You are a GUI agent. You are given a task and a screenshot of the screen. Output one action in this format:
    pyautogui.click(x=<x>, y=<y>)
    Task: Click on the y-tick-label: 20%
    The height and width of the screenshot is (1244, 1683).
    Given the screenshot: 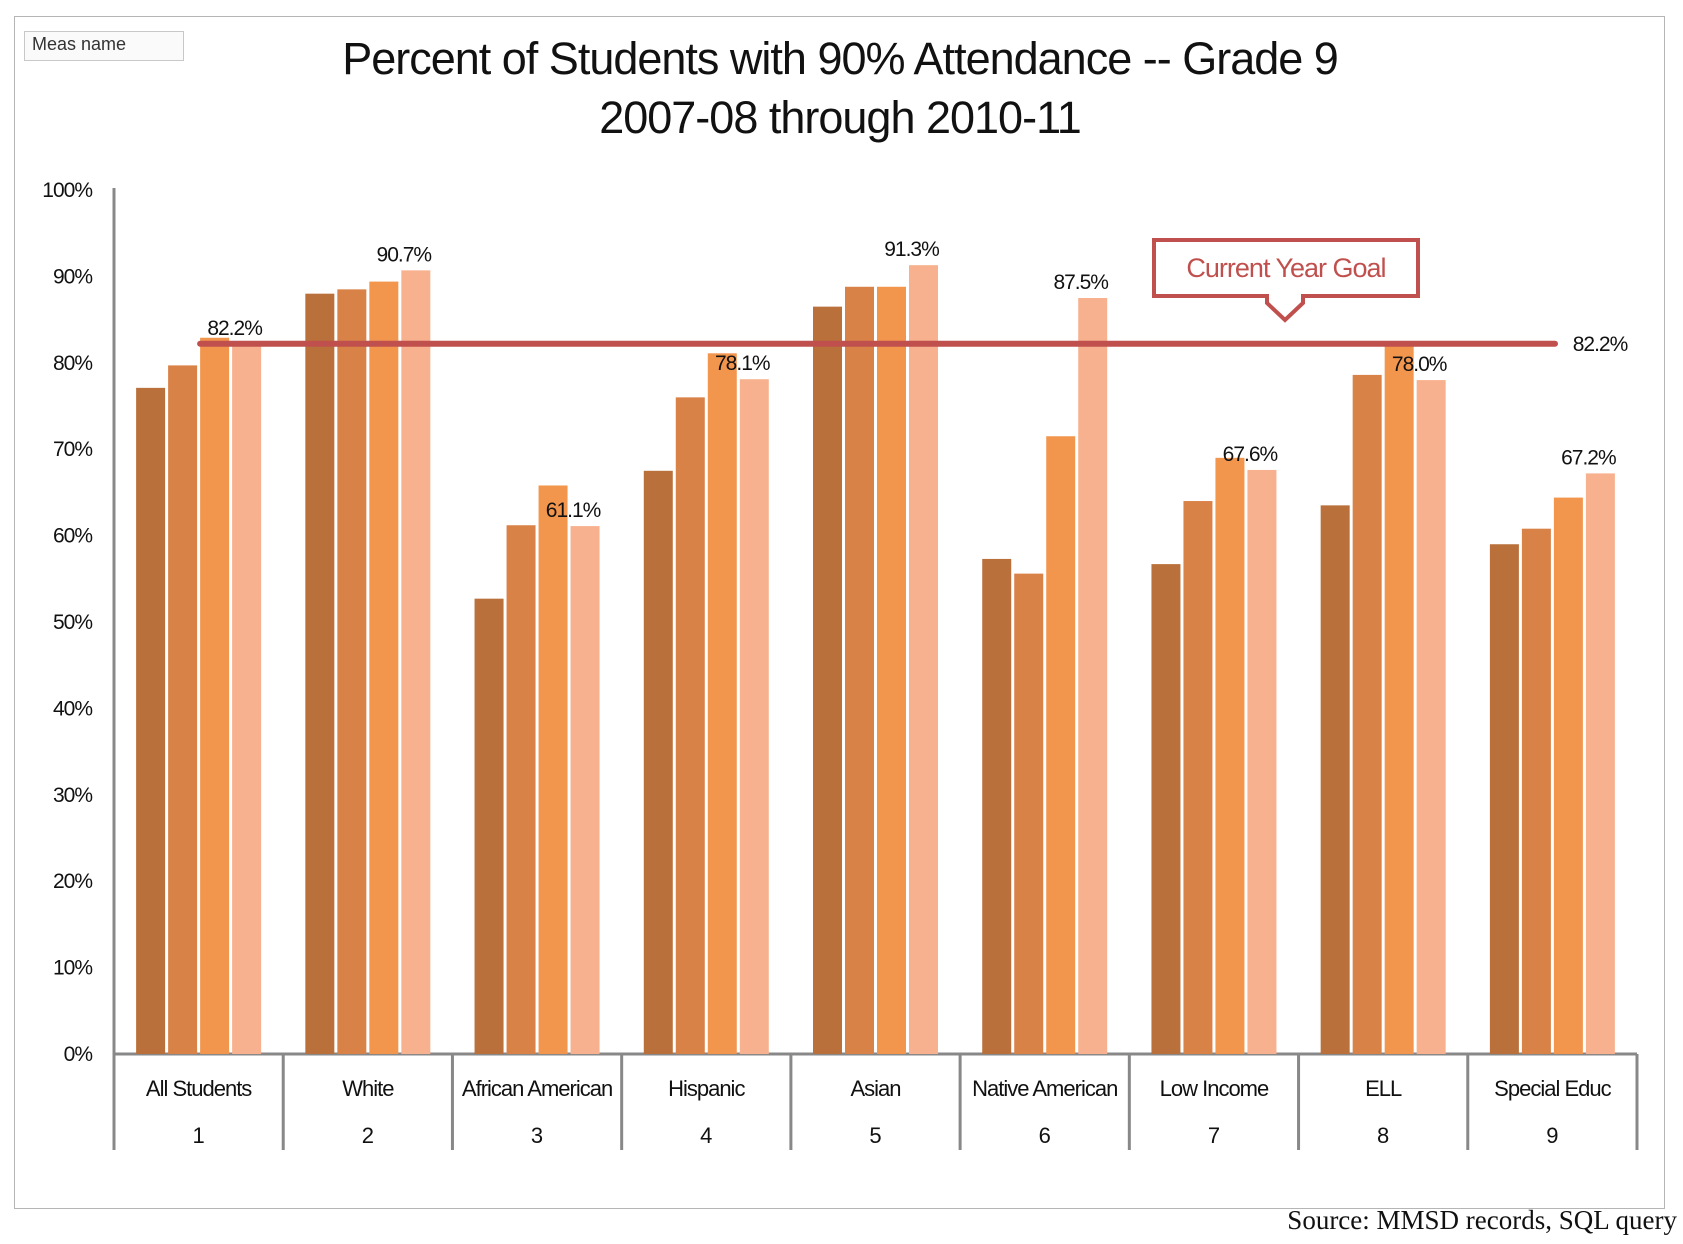 What is the action you would take?
    pyautogui.click(x=72, y=881)
    